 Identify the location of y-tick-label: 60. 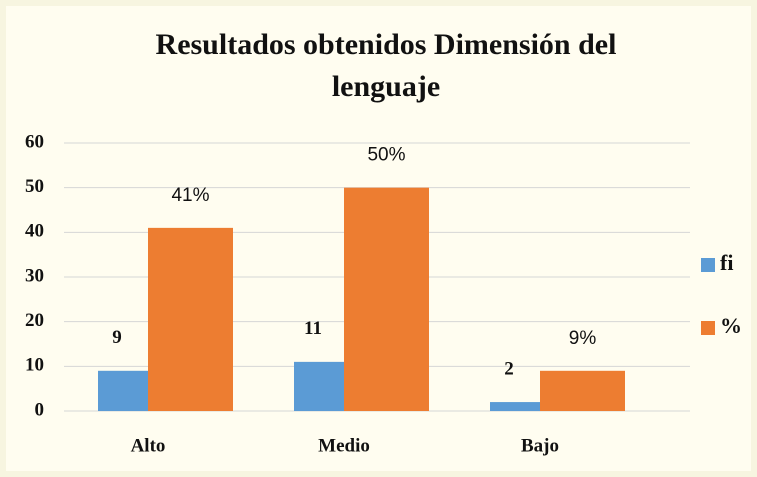
(34, 141).